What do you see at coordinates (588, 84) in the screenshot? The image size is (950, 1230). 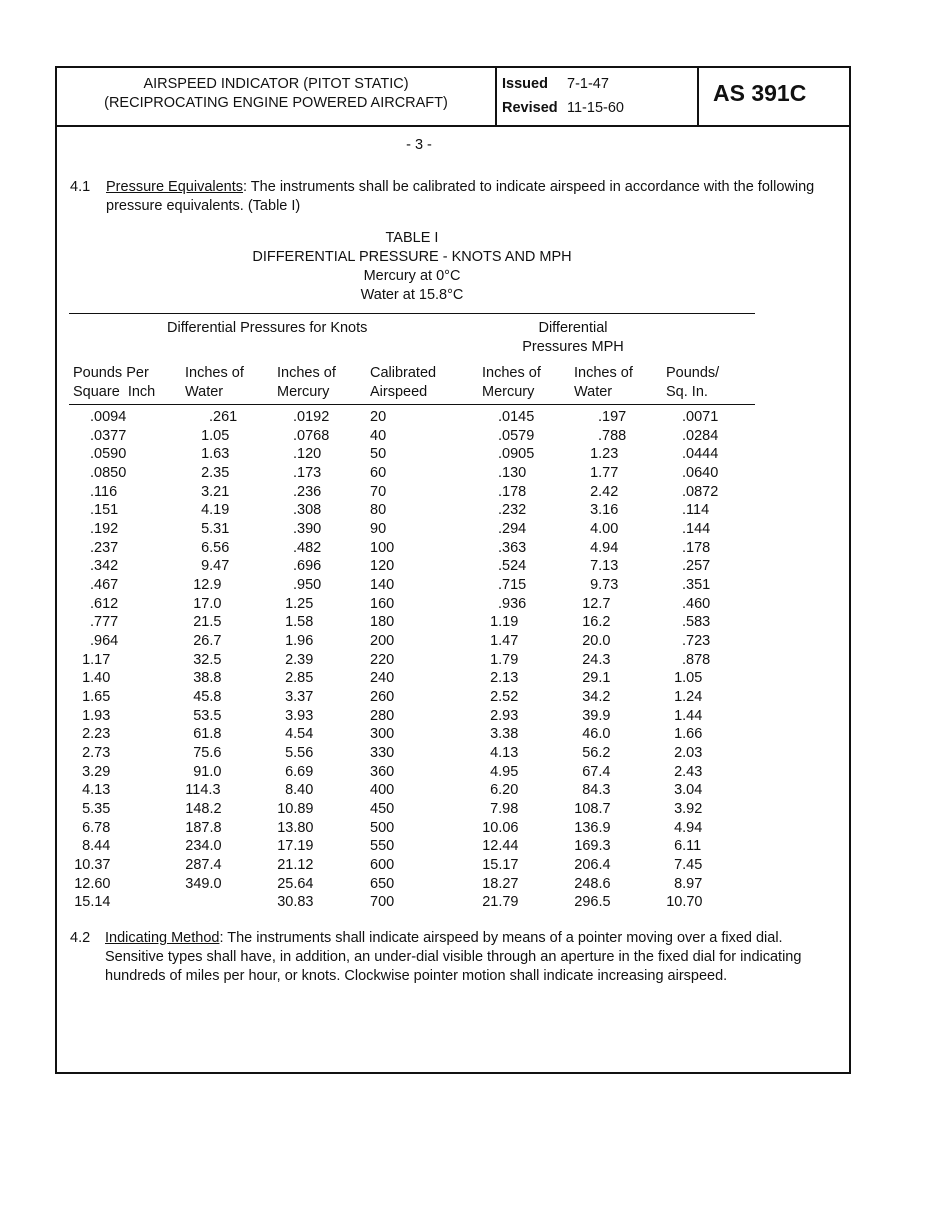 I see `issued-date: 7-1-47` at bounding box center [588, 84].